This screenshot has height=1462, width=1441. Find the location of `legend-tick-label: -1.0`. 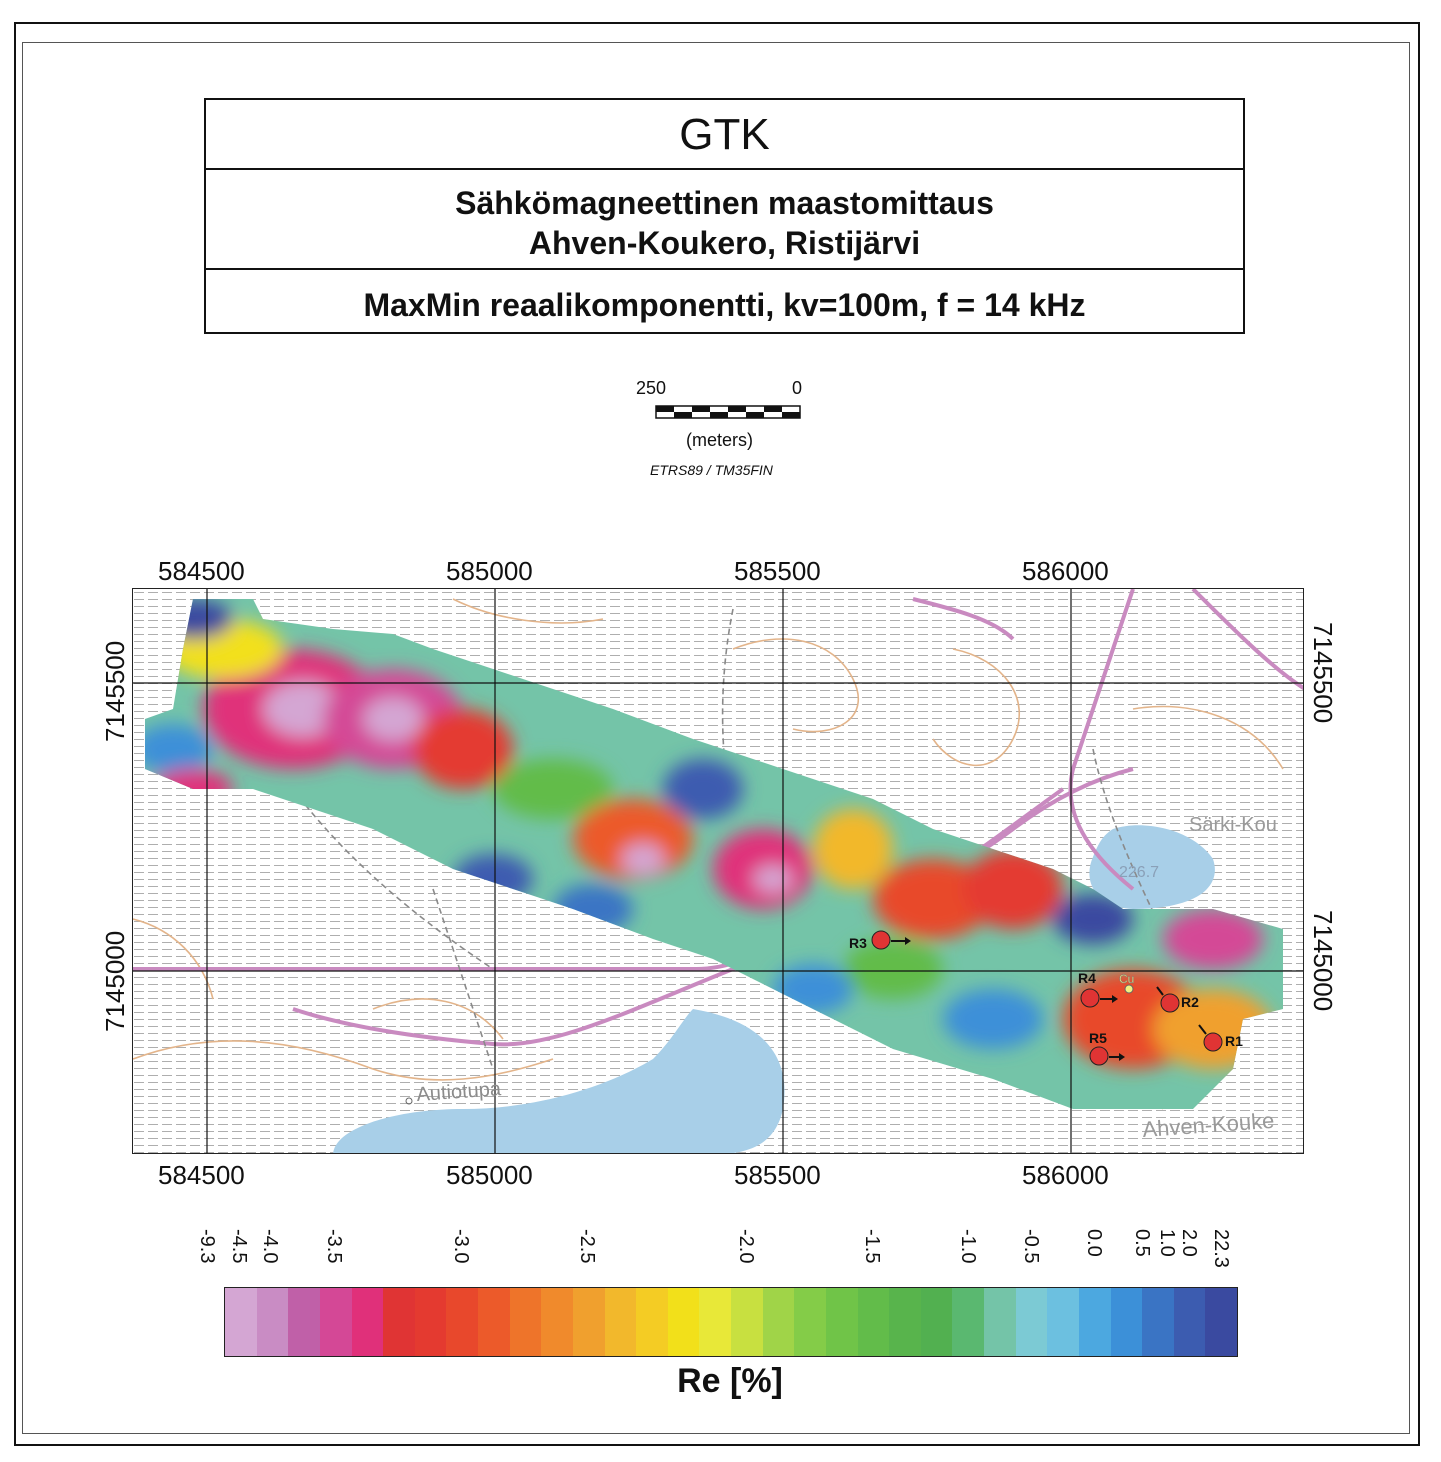

legend-tick-label: -1.0 is located at coordinates (967, 1246).